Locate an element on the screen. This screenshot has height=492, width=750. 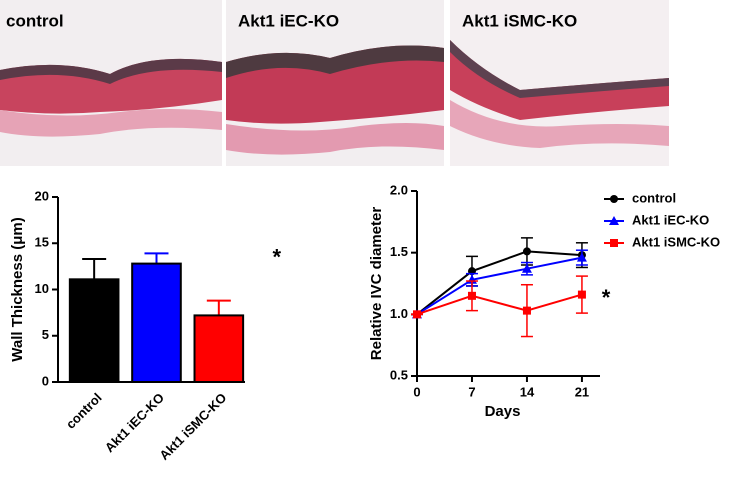
x-tick-label: 21 is located at coordinates (582, 391).